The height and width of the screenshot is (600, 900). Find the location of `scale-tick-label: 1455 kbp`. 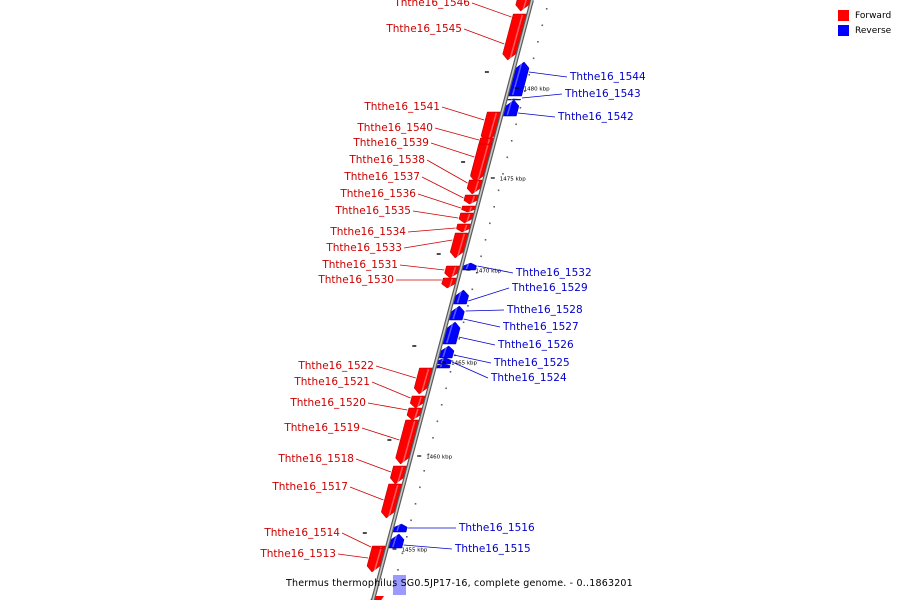

scale-tick-label: 1455 kbp is located at coordinates (415, 551).